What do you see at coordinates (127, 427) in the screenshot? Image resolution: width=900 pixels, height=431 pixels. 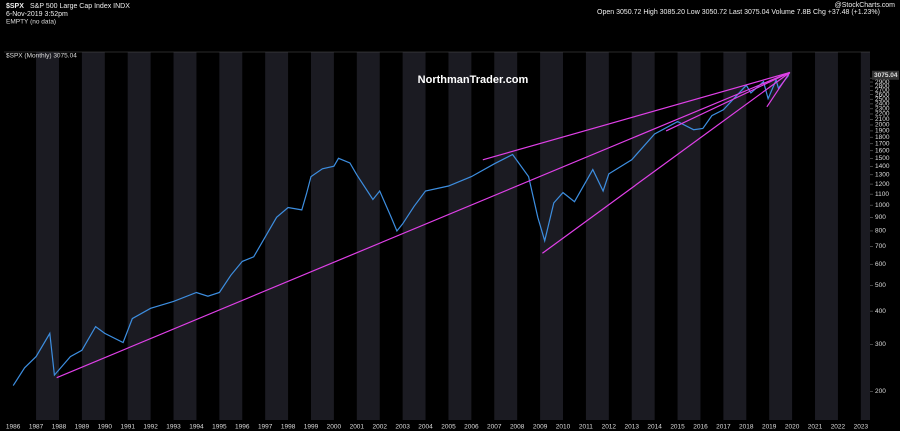 I see `x-tick-label: 1991` at bounding box center [127, 427].